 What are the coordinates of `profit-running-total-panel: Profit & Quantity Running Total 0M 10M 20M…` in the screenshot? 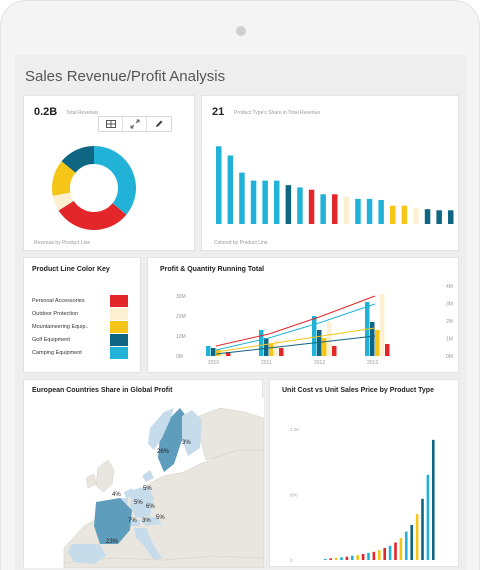 It's located at (303, 315).